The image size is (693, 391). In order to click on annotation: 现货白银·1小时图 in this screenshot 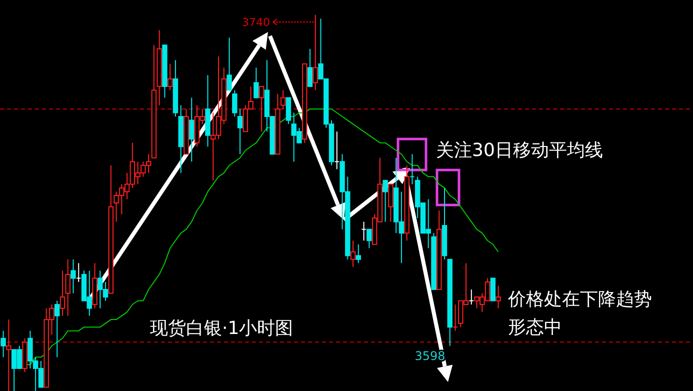, I will do `click(222, 328)`.